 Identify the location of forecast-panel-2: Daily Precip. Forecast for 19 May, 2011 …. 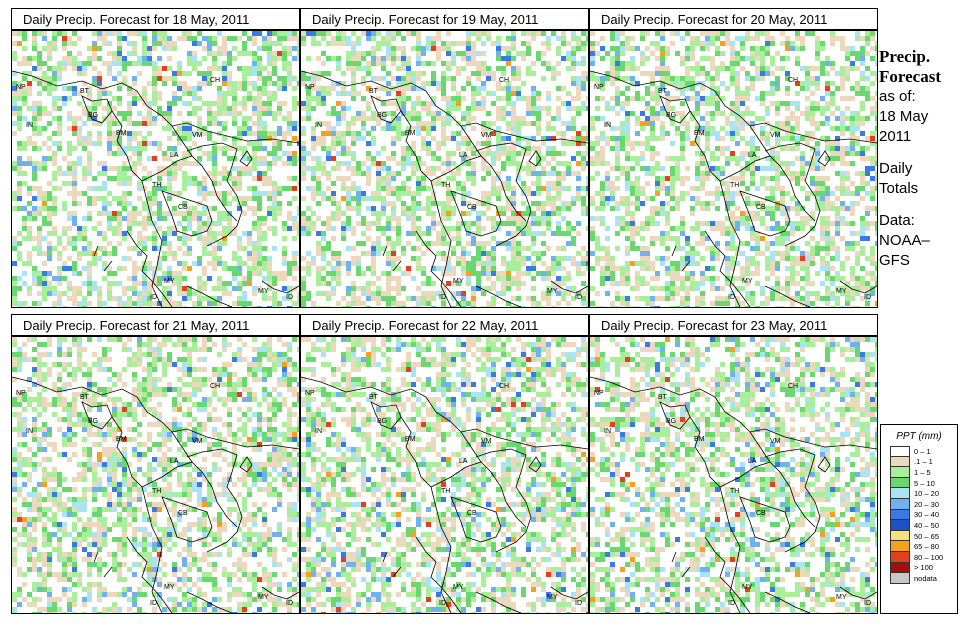
(444, 158).